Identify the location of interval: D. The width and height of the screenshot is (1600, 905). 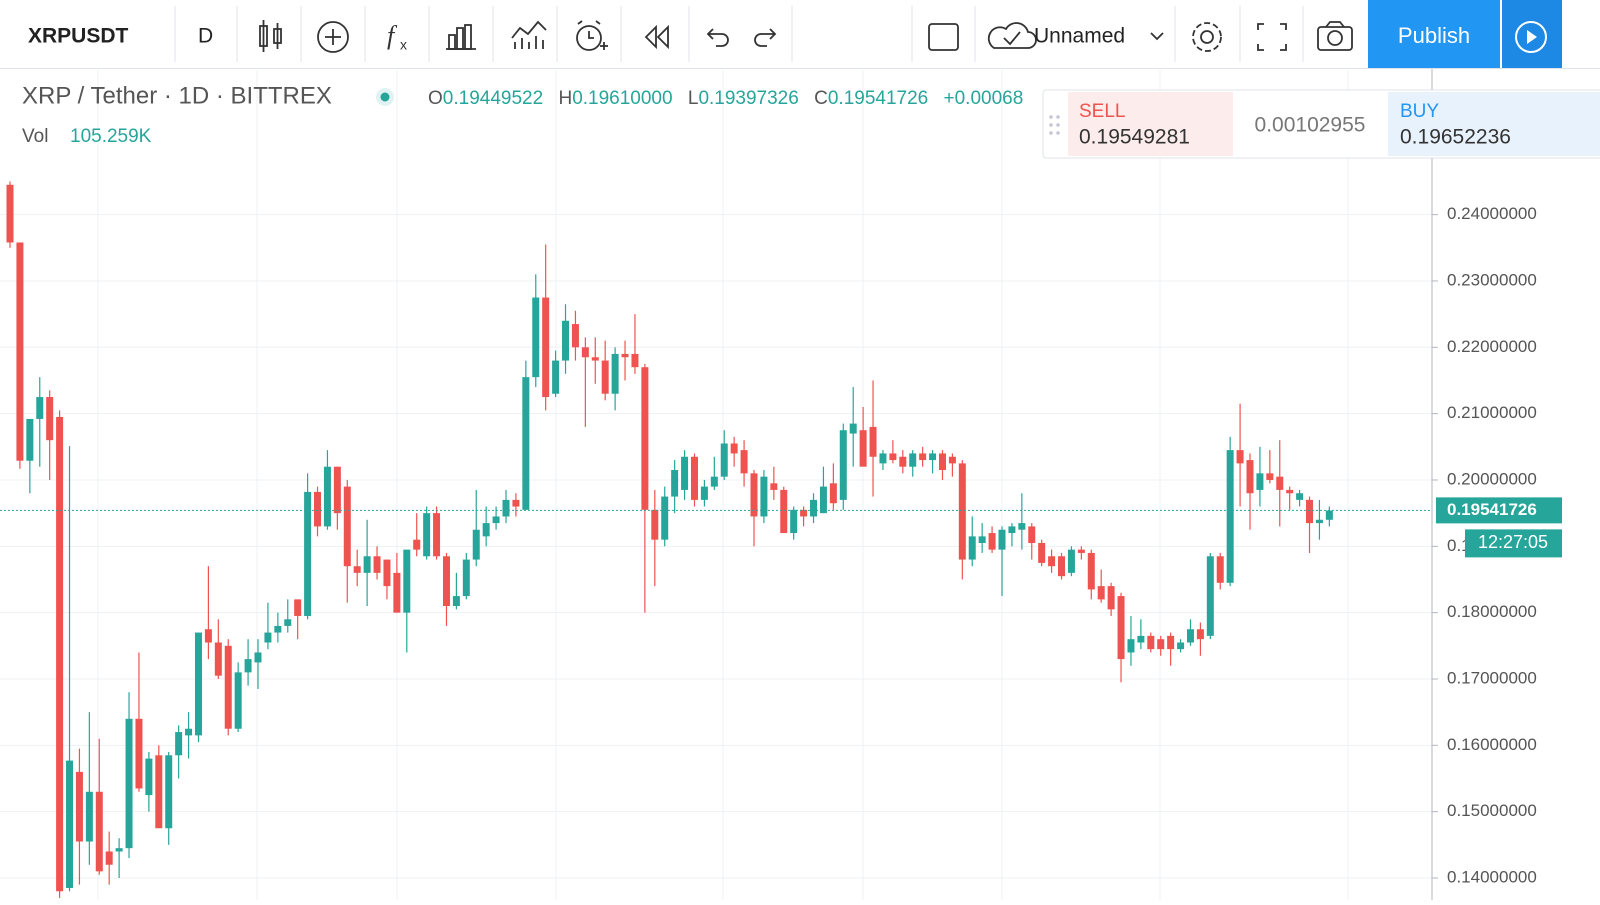
(205, 36).